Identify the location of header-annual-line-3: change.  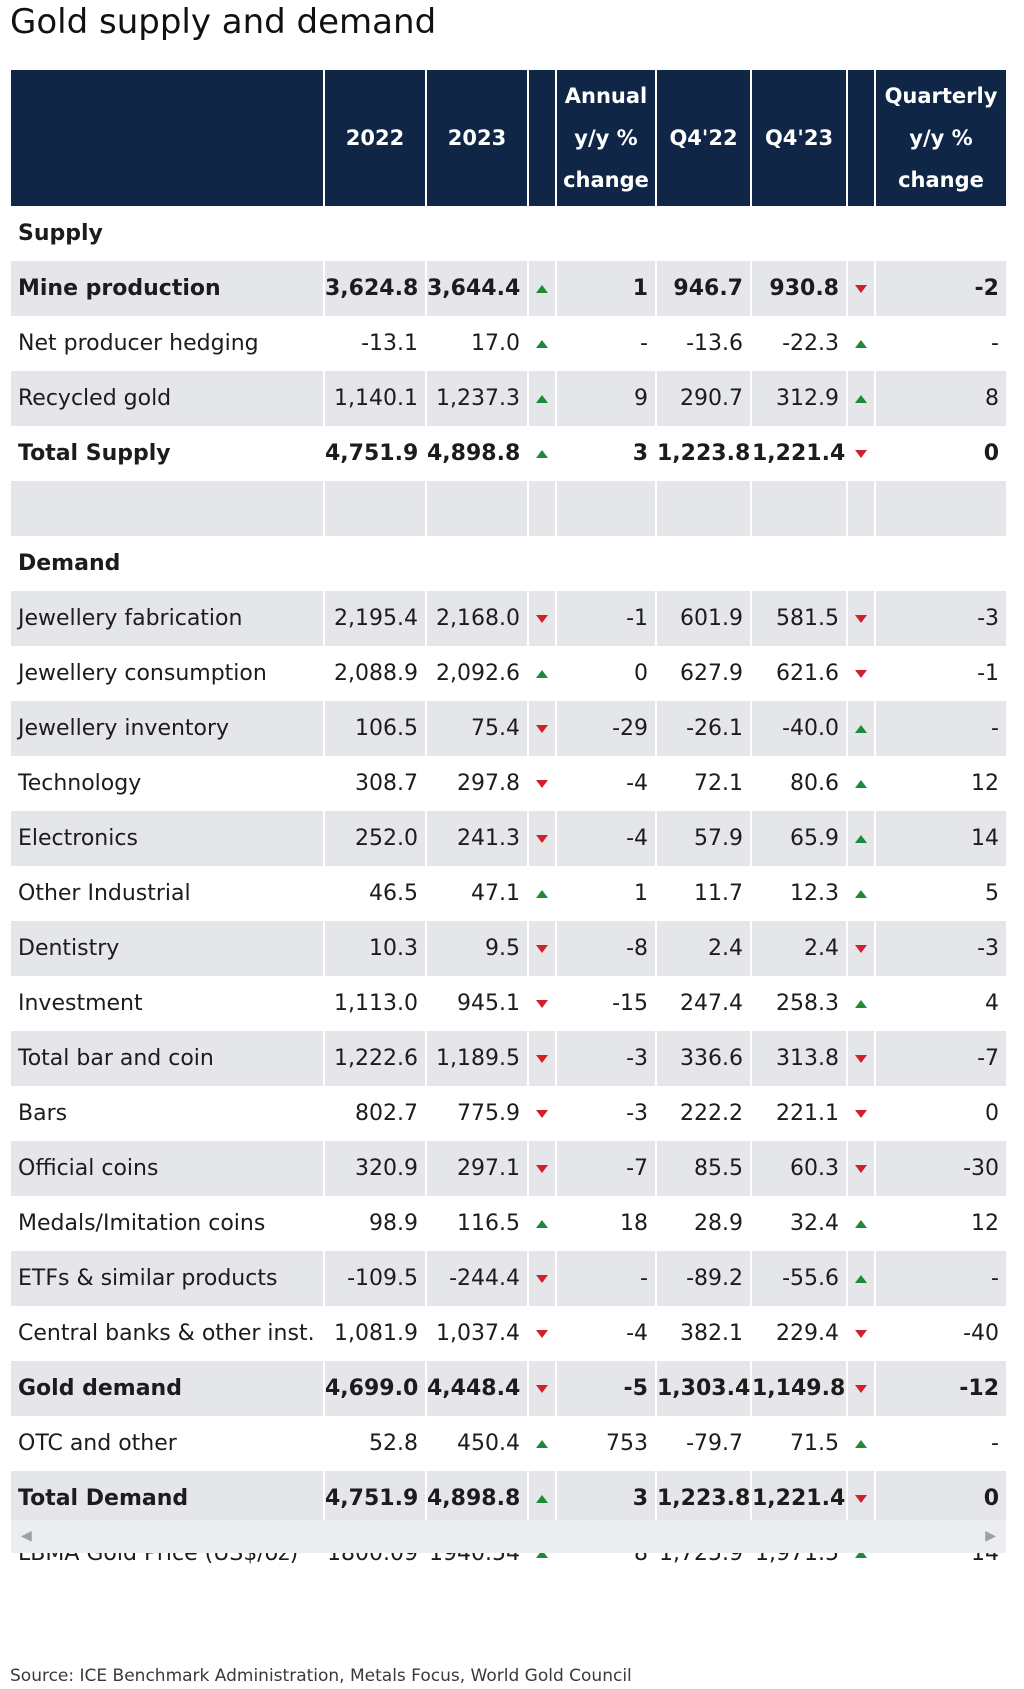
(606, 180).